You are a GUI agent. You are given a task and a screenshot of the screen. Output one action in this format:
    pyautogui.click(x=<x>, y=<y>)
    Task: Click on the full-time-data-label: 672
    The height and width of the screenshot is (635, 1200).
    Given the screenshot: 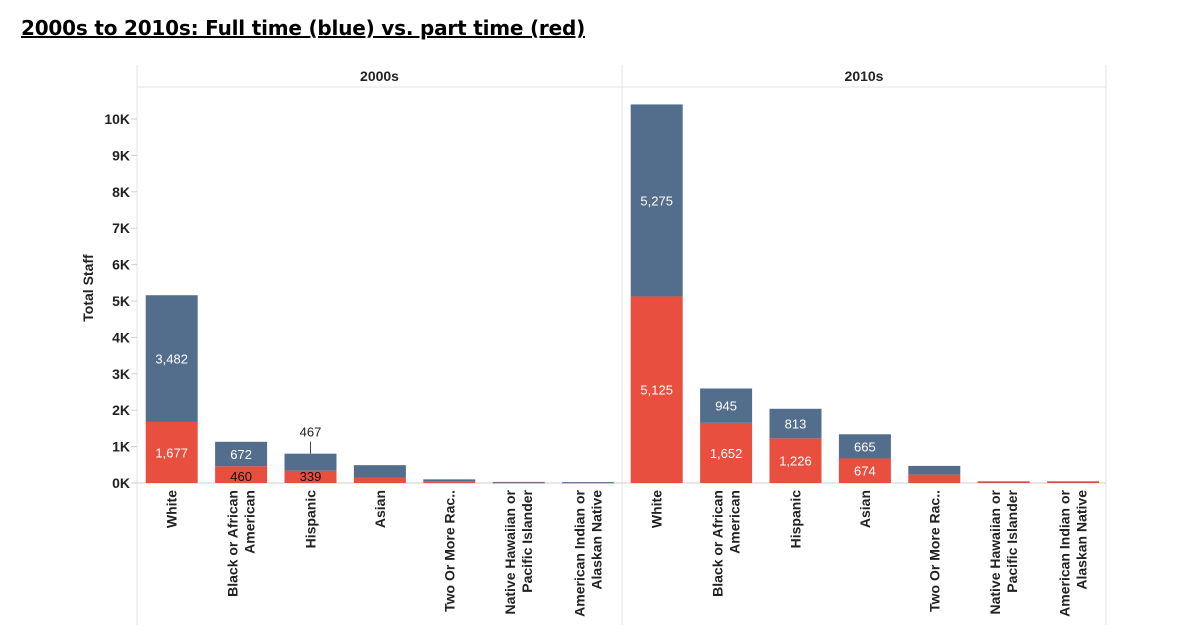 What is the action you would take?
    pyautogui.click(x=241, y=454)
    